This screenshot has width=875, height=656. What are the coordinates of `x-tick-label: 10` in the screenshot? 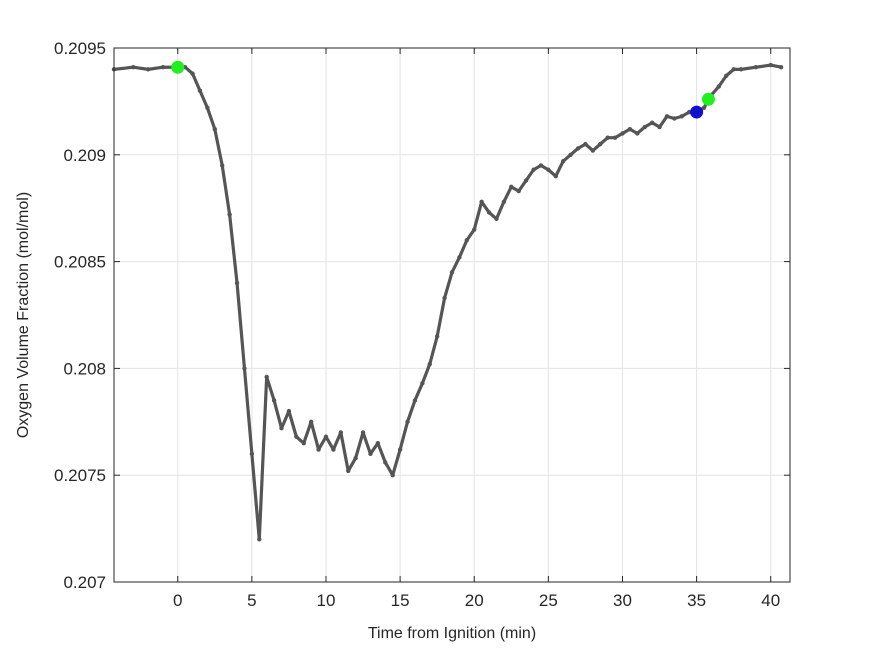 It's located at (326, 600).